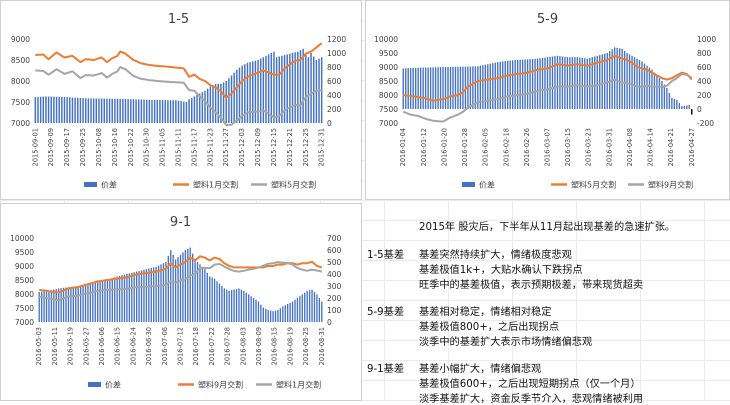 This screenshot has height=405, width=730. Describe the element at coordinates (275, 346) in the screenshot. I see `x-axis-tick-label: 2016-08-15` at that location.